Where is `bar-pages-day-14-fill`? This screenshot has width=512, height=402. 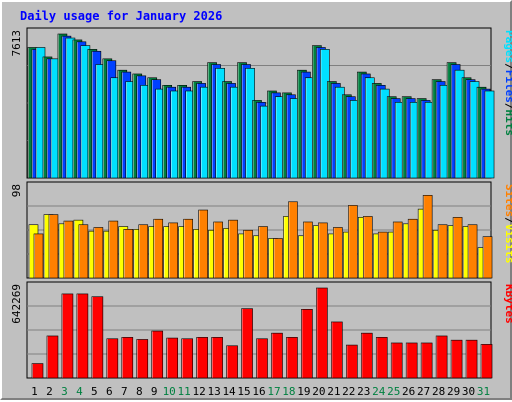
bar-pages-day-14-fill is located at coordinates (235, 132).